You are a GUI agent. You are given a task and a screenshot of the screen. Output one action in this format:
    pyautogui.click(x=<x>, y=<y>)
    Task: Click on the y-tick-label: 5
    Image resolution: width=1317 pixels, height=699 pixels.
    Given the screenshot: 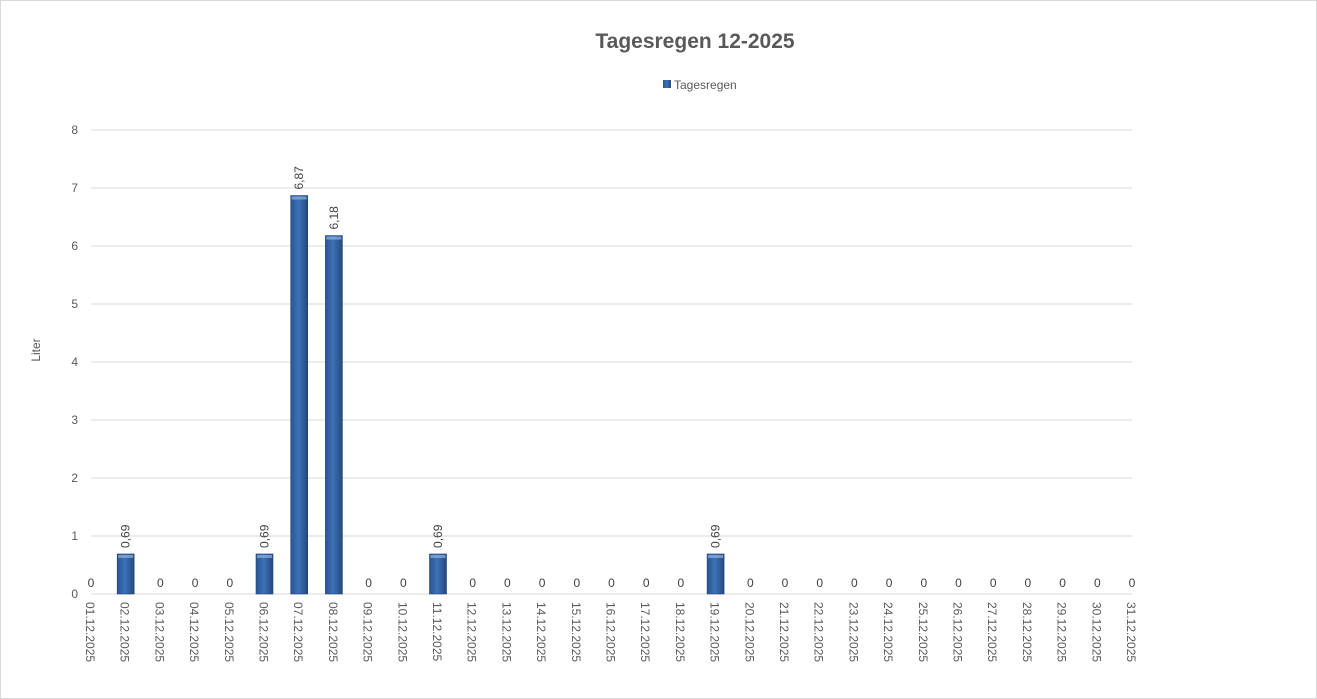 What is the action you would take?
    pyautogui.click(x=74, y=304)
    